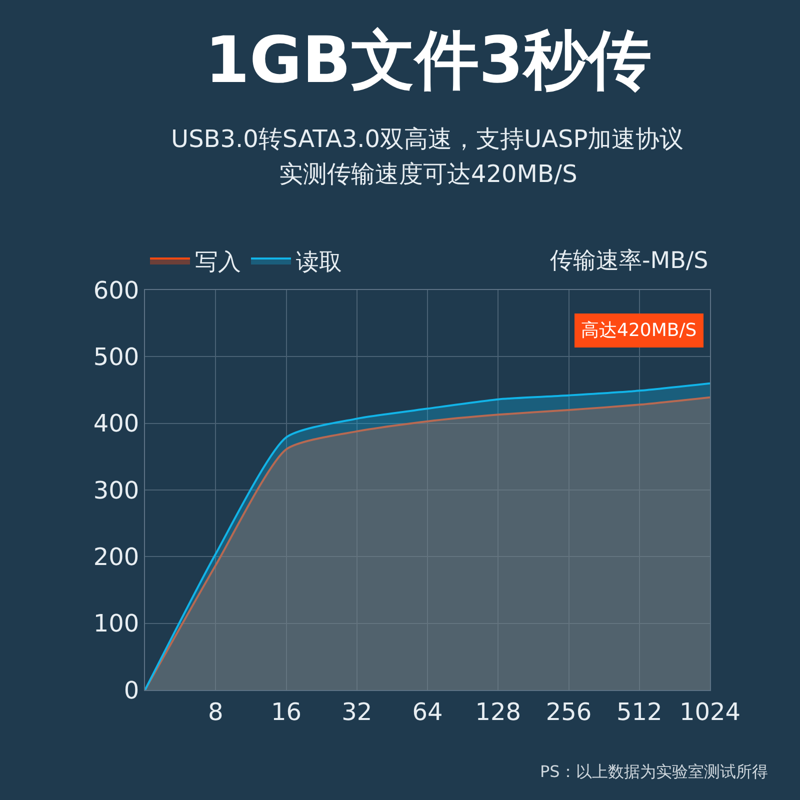  What do you see at coordinates (218, 262) in the screenshot?
I see `legend-label: 写入` at bounding box center [218, 262].